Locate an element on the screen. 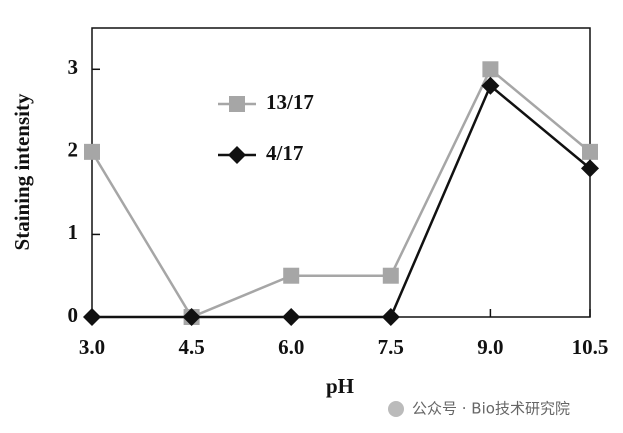 Image resolution: width=623 pixels, height=433 pixels. watermark-icon is located at coordinates (396, 409).